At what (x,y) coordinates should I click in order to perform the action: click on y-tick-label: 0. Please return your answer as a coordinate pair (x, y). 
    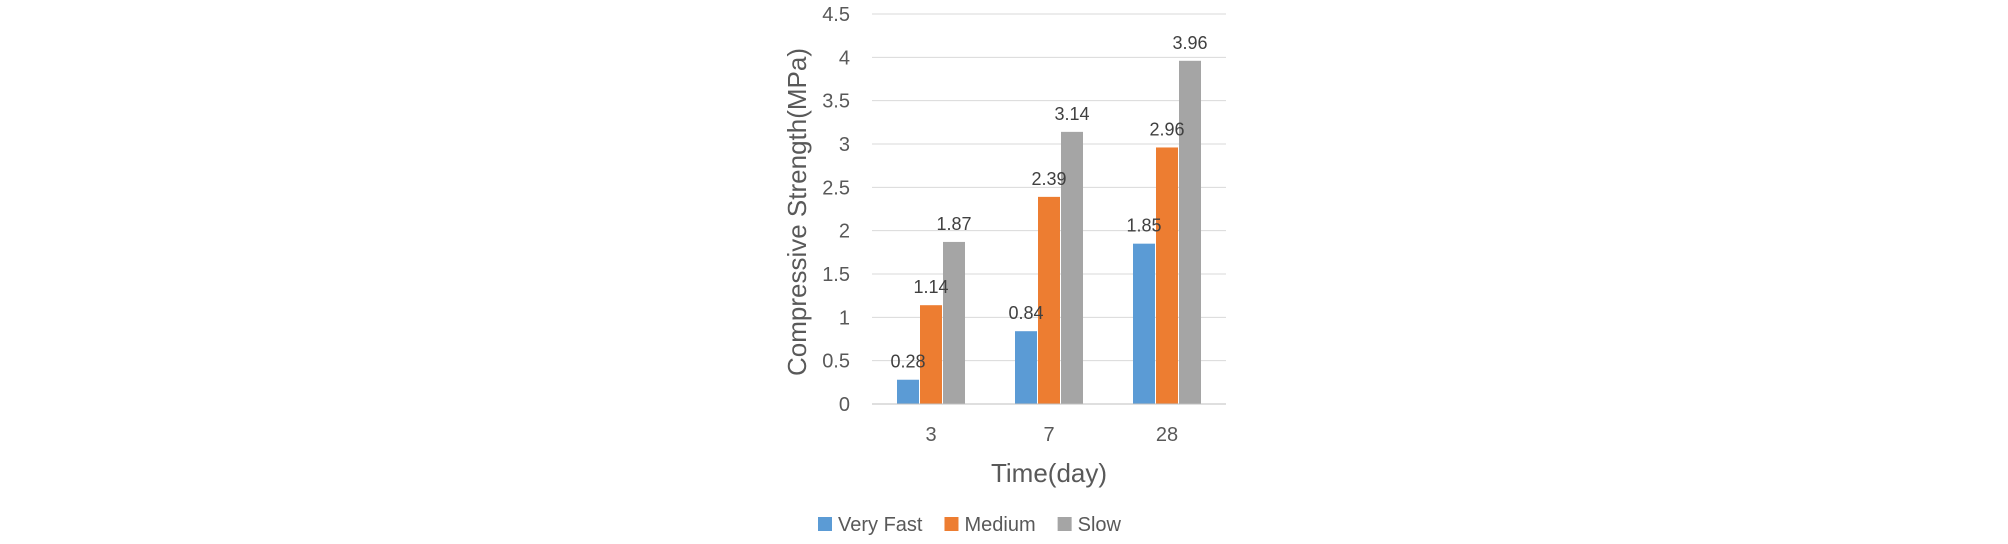
    Looking at the image, I should click on (844, 405).